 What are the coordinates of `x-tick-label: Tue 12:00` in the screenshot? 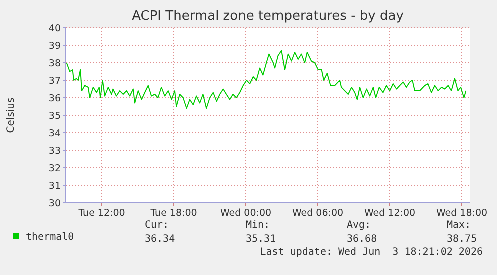 It's located at (102, 213).